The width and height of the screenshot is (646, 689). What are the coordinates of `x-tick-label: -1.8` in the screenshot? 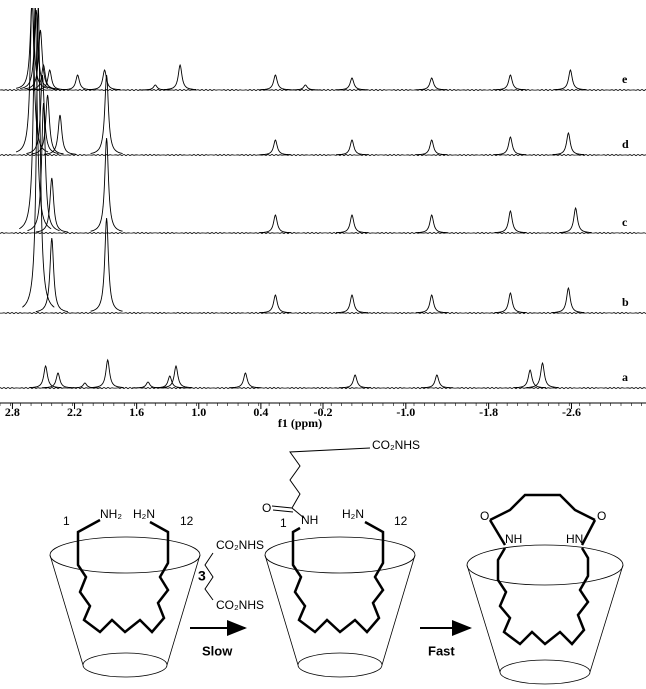 It's located at (488, 412).